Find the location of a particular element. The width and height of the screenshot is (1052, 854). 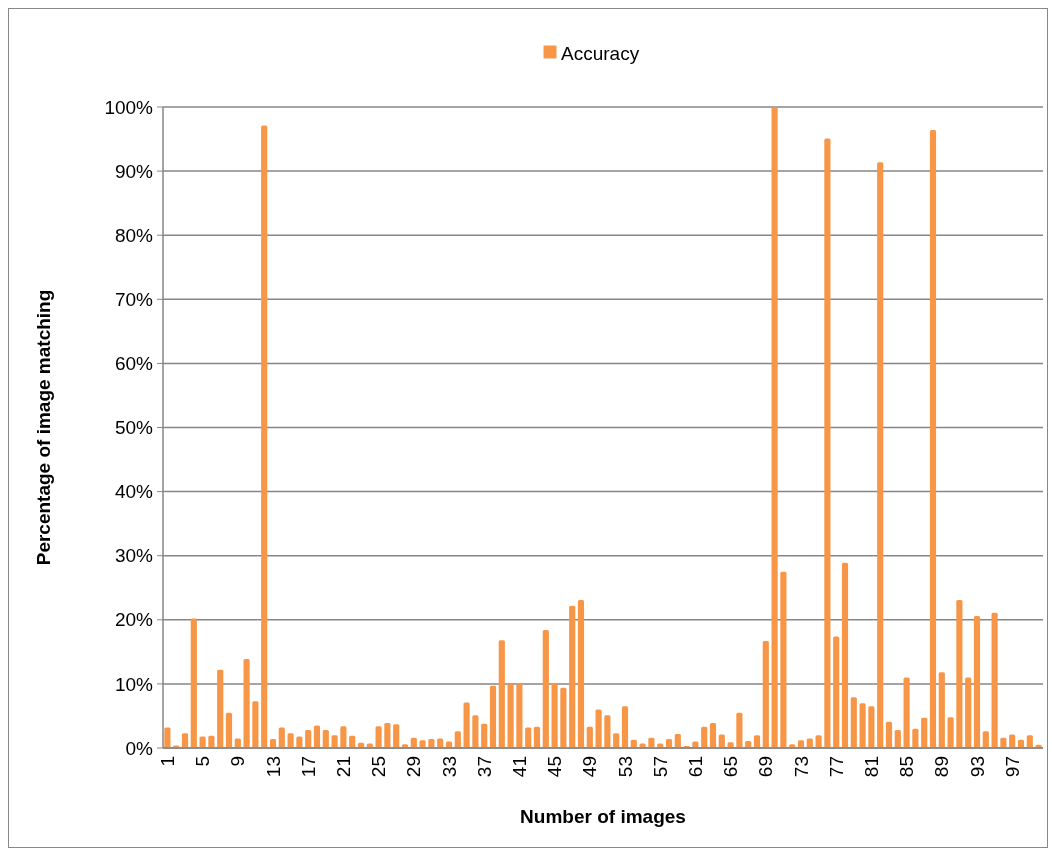

x-tick-label: 29 is located at coordinates (414, 767).